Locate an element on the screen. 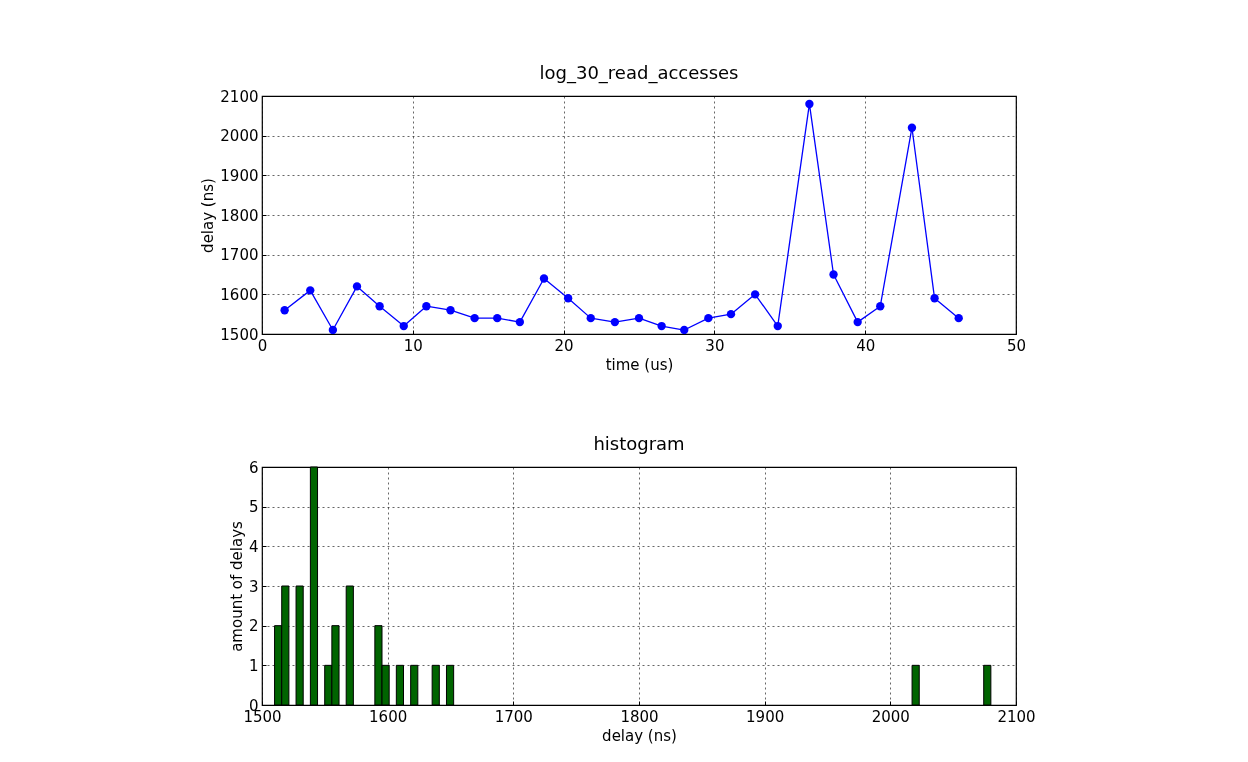 This screenshot has height=762, width=1248. x-tick-label: 40 is located at coordinates (866, 345).